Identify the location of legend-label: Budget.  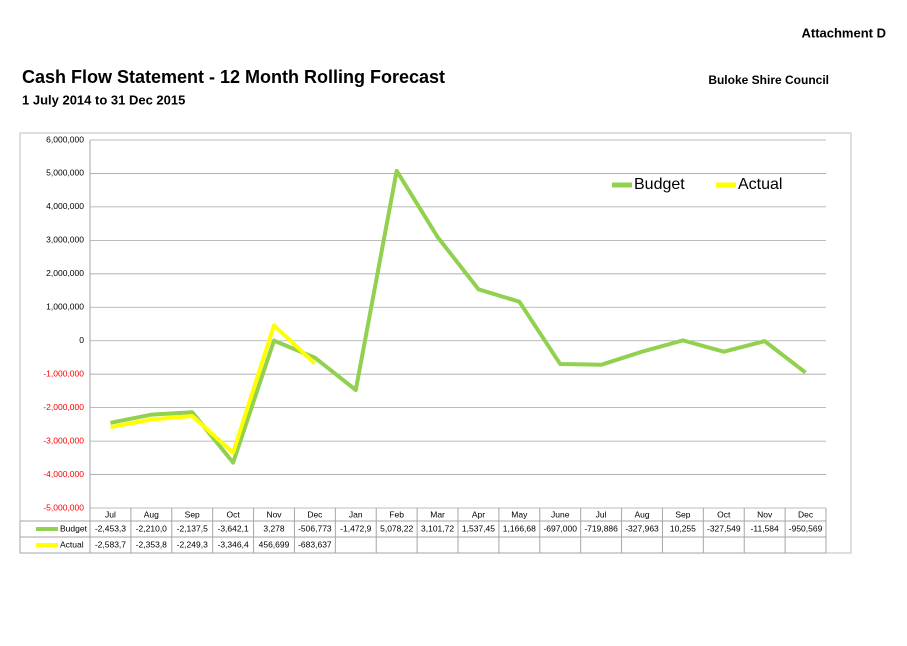
(659, 184).